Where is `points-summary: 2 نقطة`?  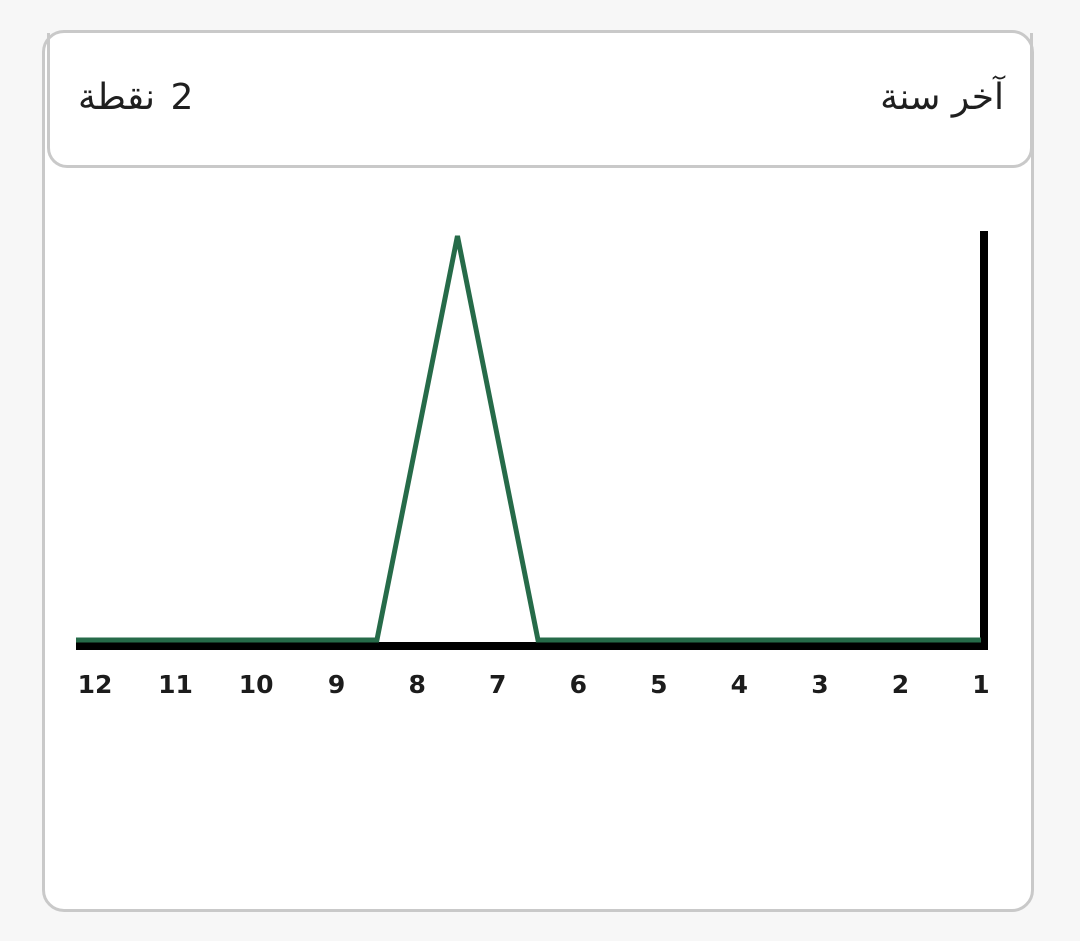
points-summary: 2 نقطة is located at coordinates (135, 97).